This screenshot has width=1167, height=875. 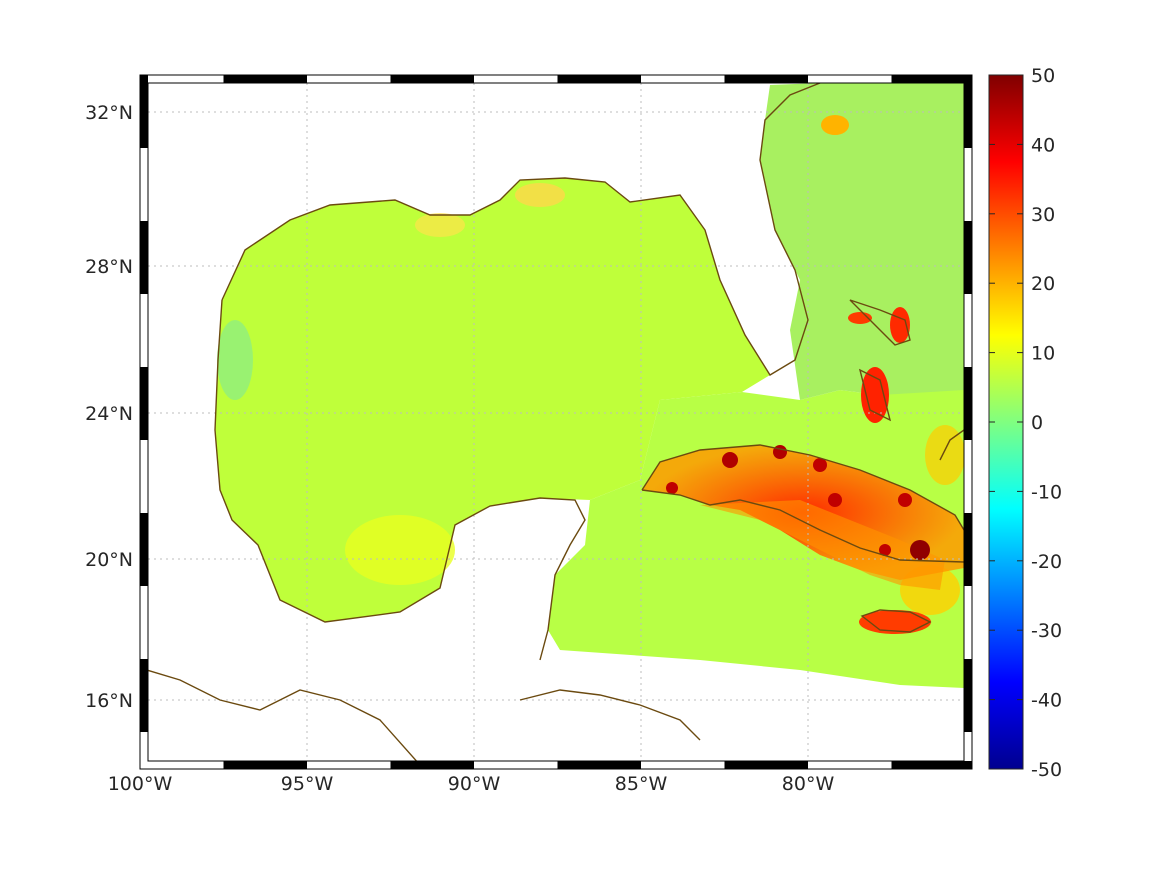 What do you see at coordinates (610, 715) in the screenshot?
I see `honduras-coastline` at bounding box center [610, 715].